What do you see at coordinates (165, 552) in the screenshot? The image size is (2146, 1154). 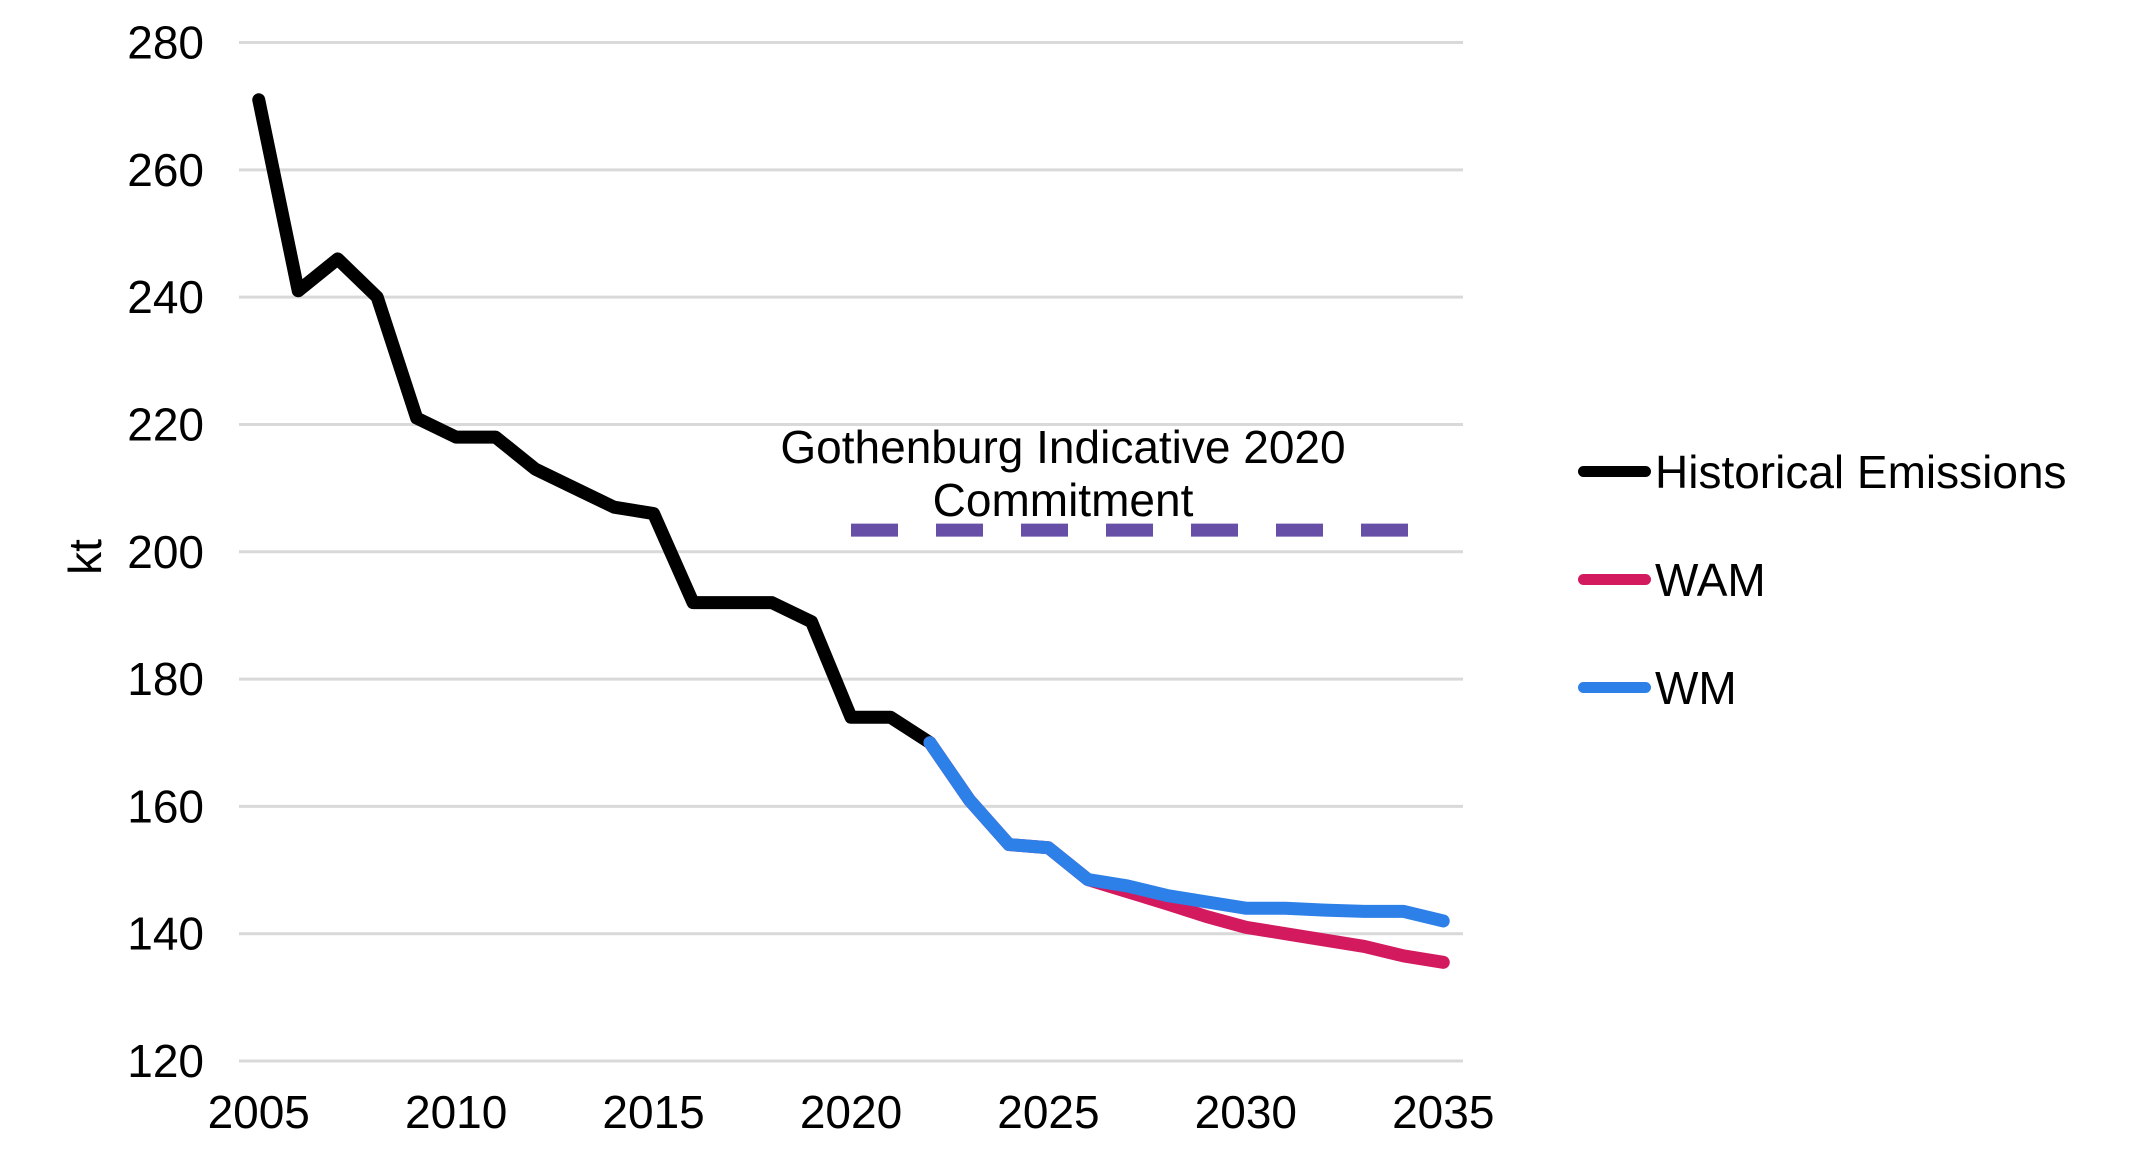 I see `y-tick-label-200: 200` at bounding box center [165, 552].